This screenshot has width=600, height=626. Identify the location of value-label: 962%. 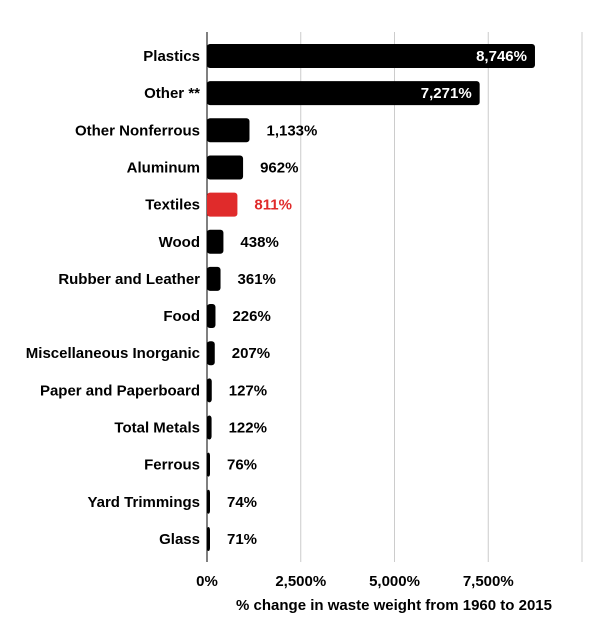
(279, 167).